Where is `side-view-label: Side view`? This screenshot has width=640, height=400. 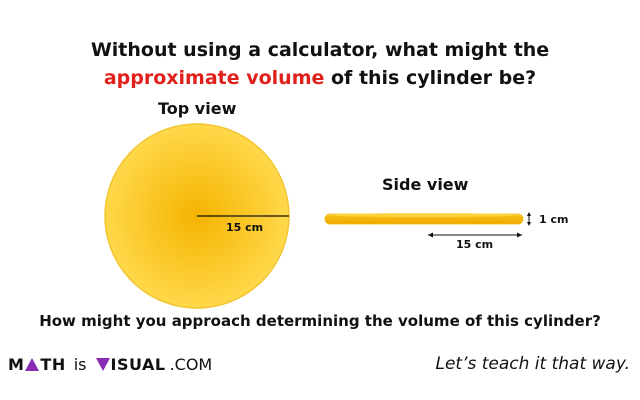
side-view-label: Side view is located at coordinates (425, 184).